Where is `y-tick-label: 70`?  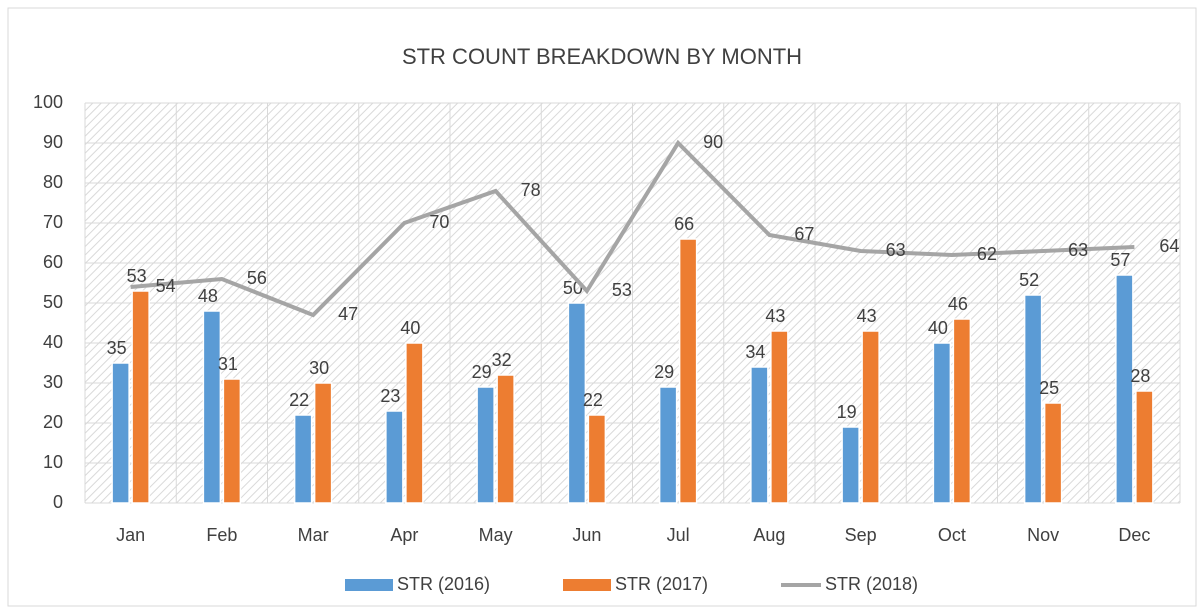
y-tick-label: 70 is located at coordinates (53, 222).